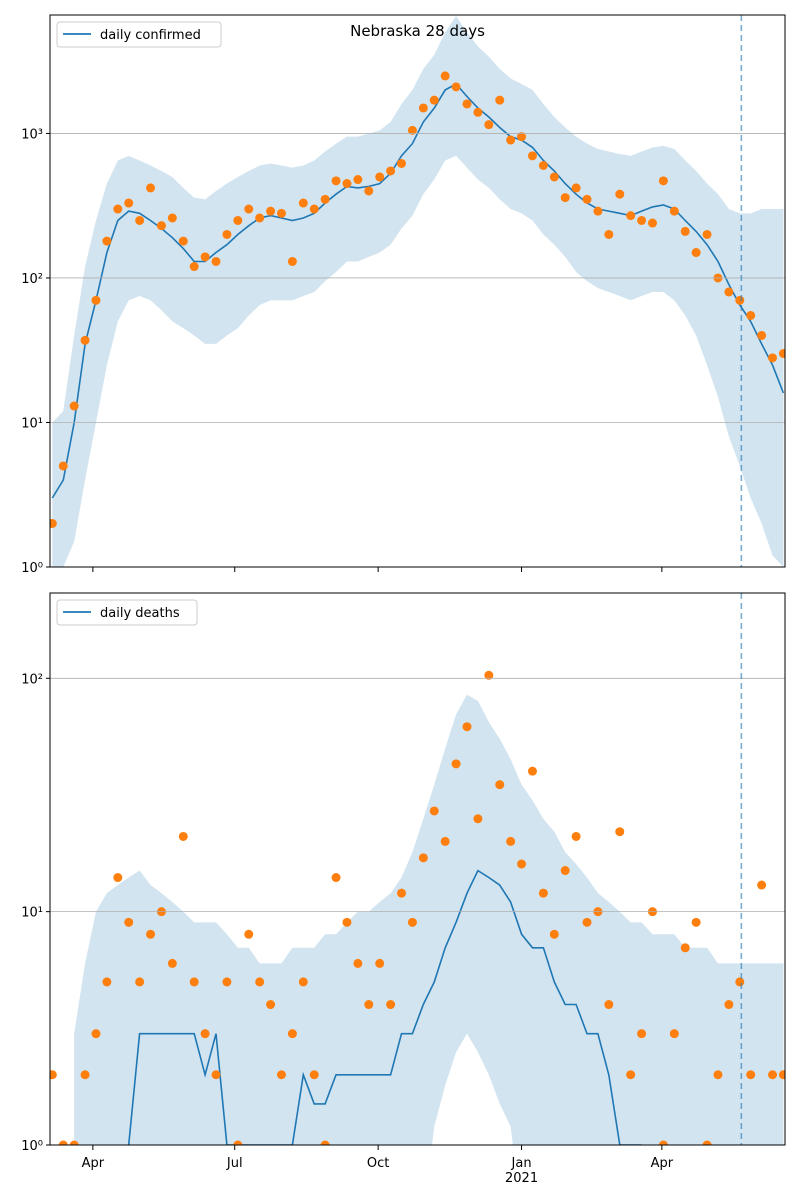  I want to click on x-tick-label: Jul, so click(234, 1163).